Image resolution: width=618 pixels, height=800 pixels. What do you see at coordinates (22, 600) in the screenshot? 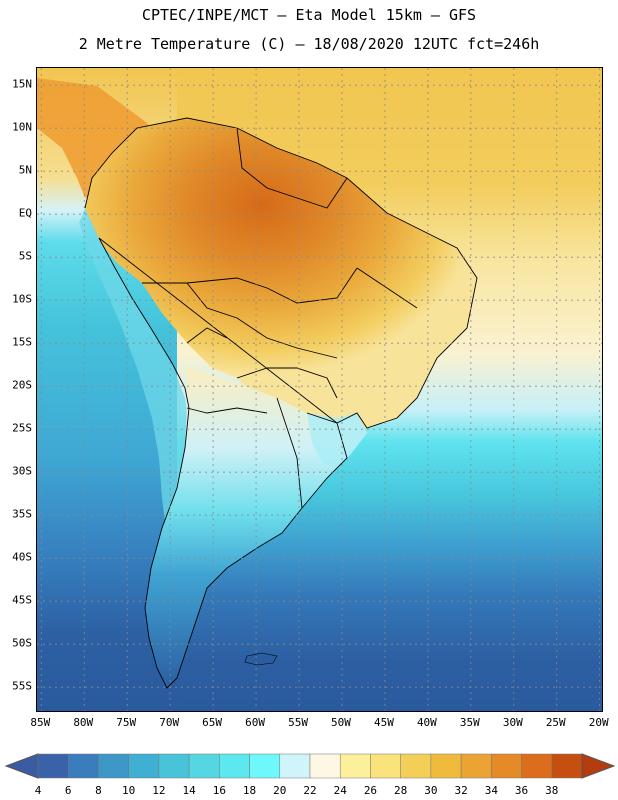
I see `latitude-label: 45S` at bounding box center [22, 600].